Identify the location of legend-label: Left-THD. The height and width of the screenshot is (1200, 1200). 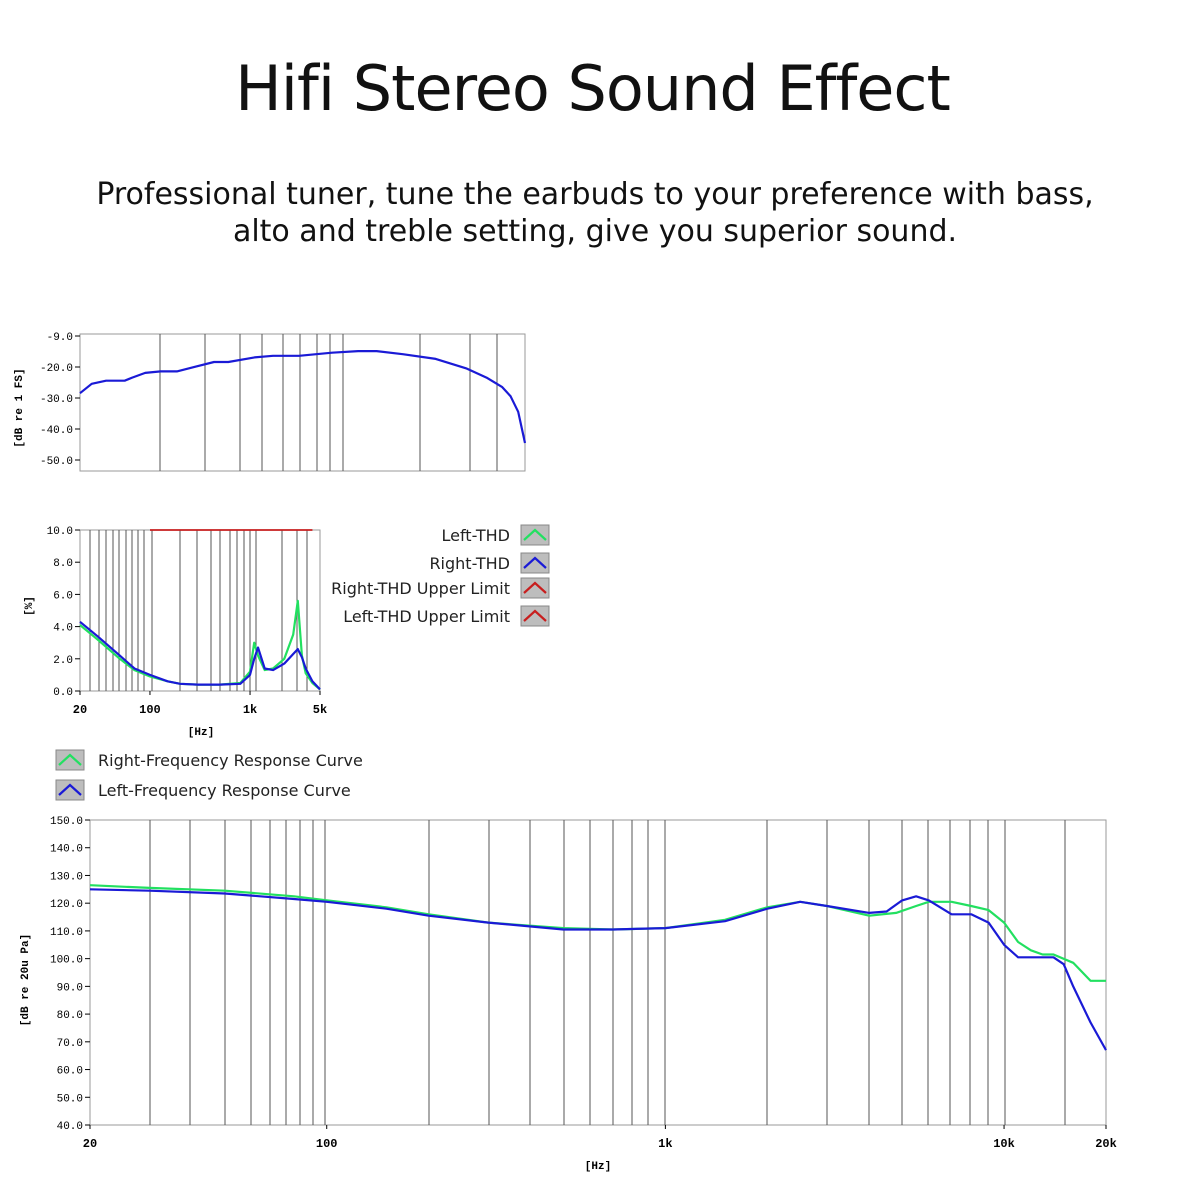
(475, 535).